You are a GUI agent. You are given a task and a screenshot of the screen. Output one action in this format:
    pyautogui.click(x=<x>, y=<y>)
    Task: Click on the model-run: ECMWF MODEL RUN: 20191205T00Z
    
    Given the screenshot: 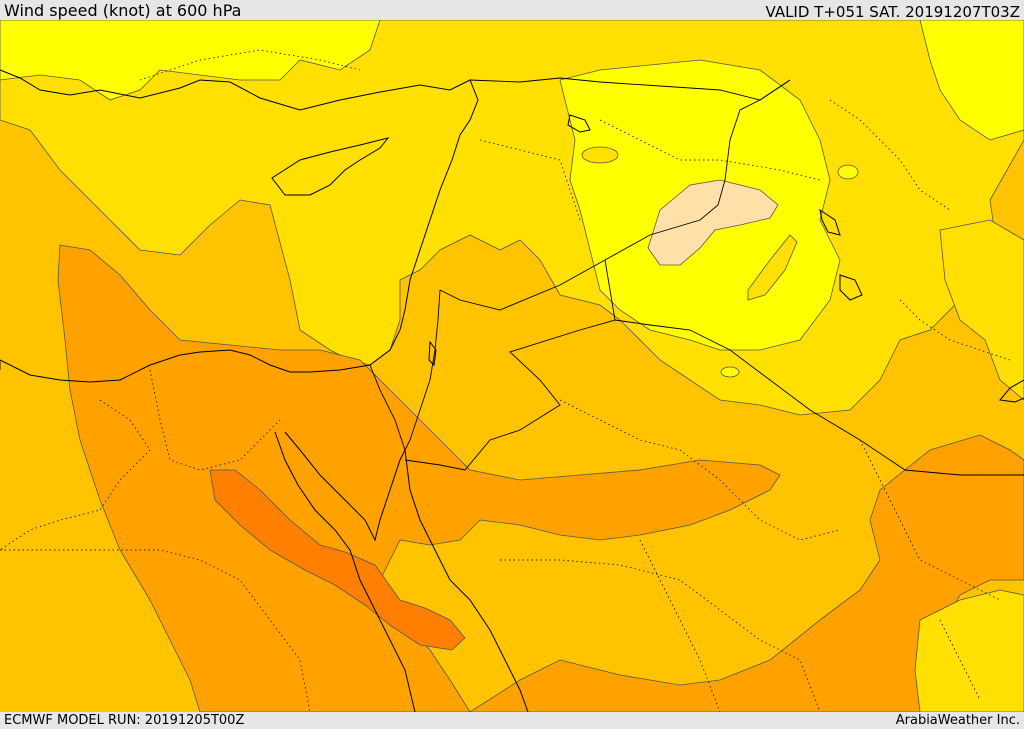 What is the action you would take?
    pyautogui.click(x=124, y=720)
    